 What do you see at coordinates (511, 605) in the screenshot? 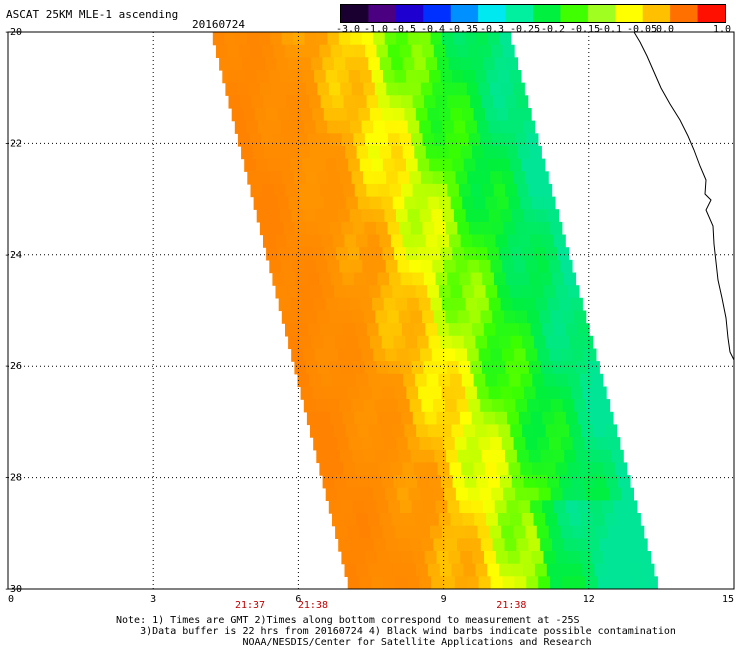
I see `time-label: 21:38` at bounding box center [511, 605].